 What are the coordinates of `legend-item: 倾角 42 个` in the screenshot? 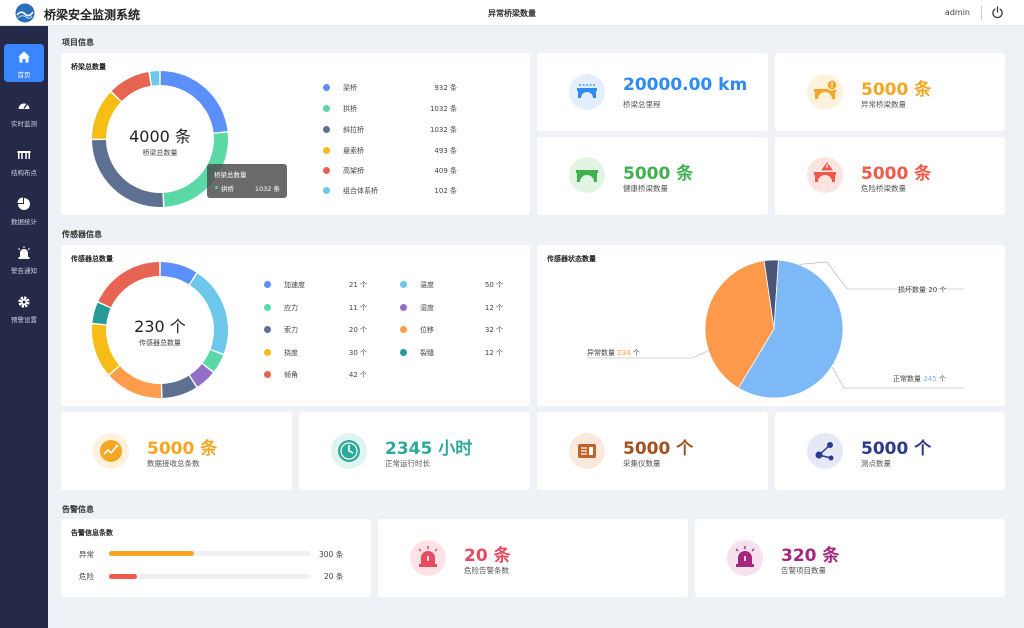 It's located at (315, 375).